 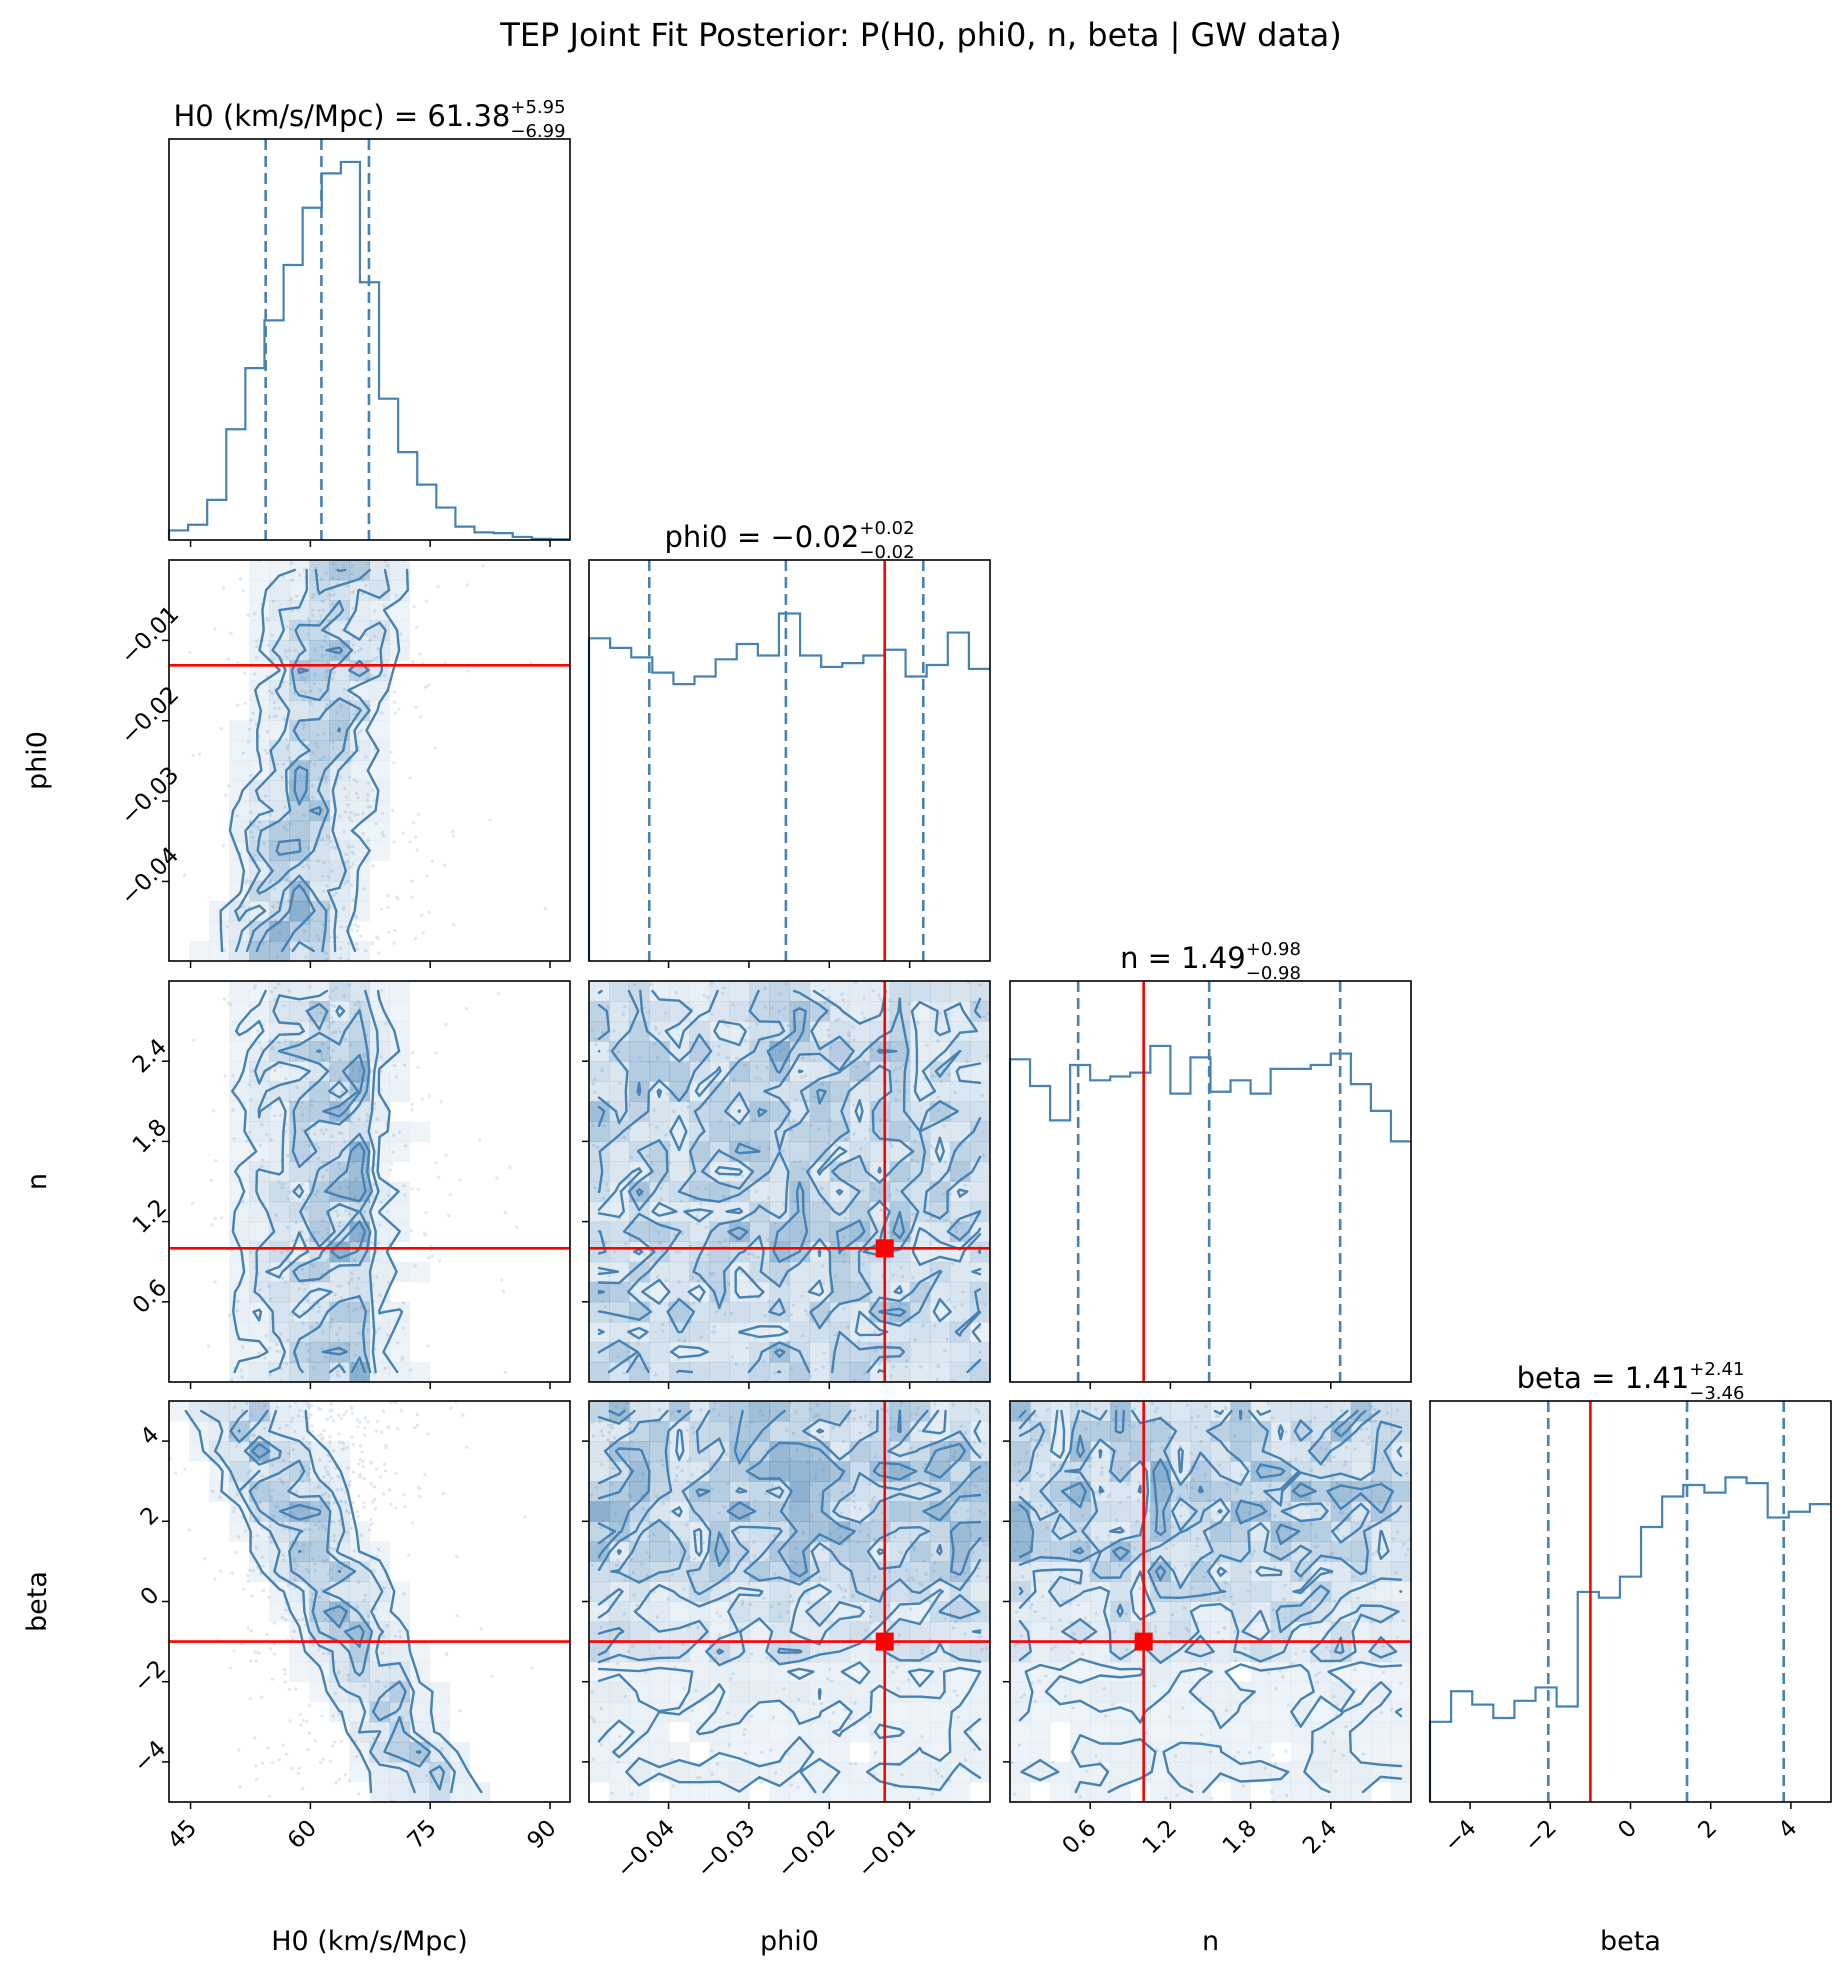 I want to click on y-tick-label: −0.02, so click(x=150, y=716).